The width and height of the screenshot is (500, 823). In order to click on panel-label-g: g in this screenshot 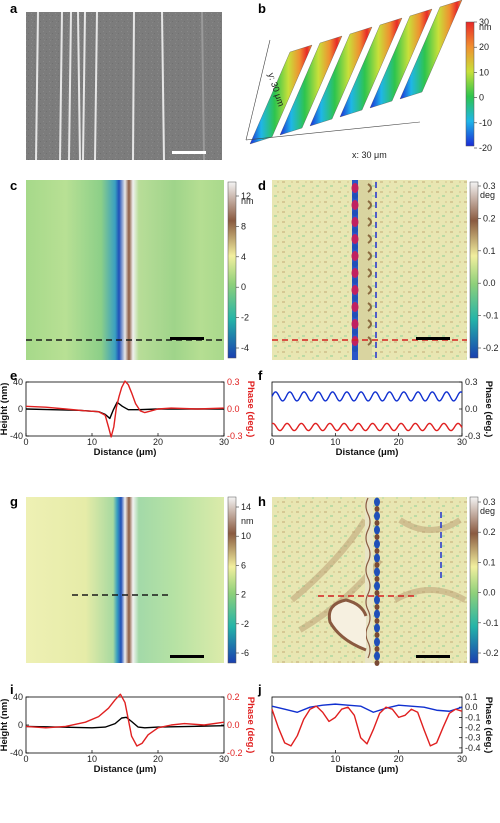, I will do `click(14, 501)`.